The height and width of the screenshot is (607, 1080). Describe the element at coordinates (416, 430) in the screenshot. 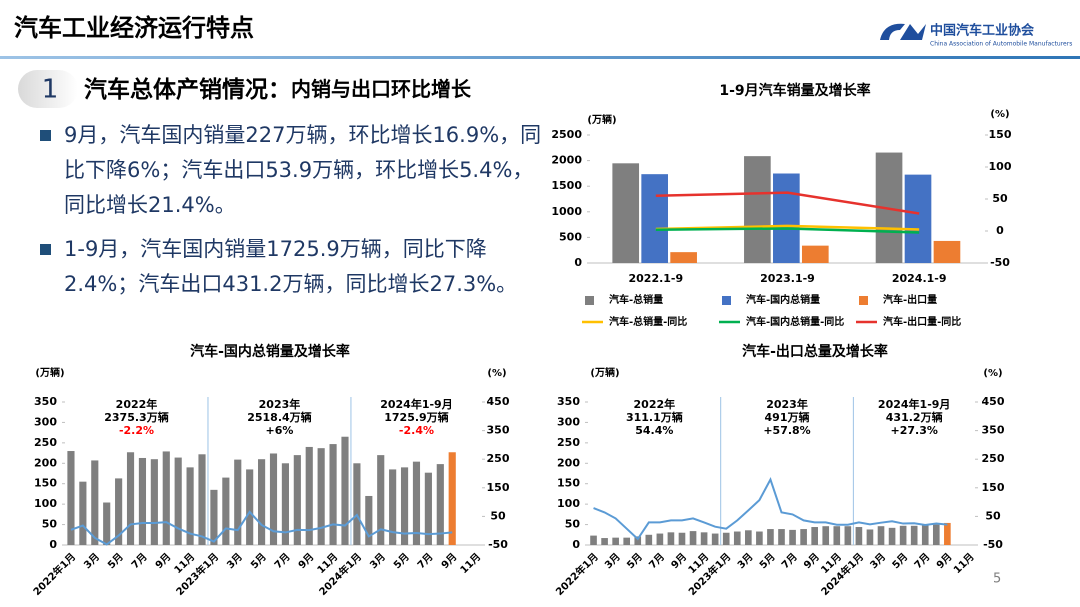

I see `annotation: -2.4%` at that location.